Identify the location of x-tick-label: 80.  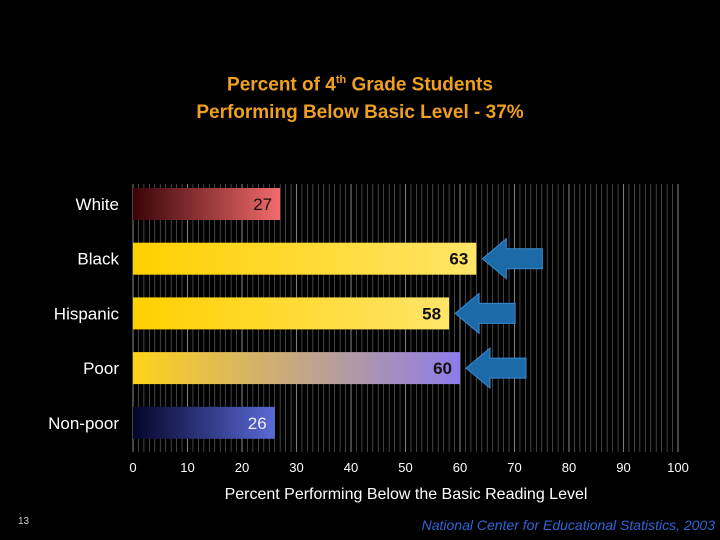
(569, 467).